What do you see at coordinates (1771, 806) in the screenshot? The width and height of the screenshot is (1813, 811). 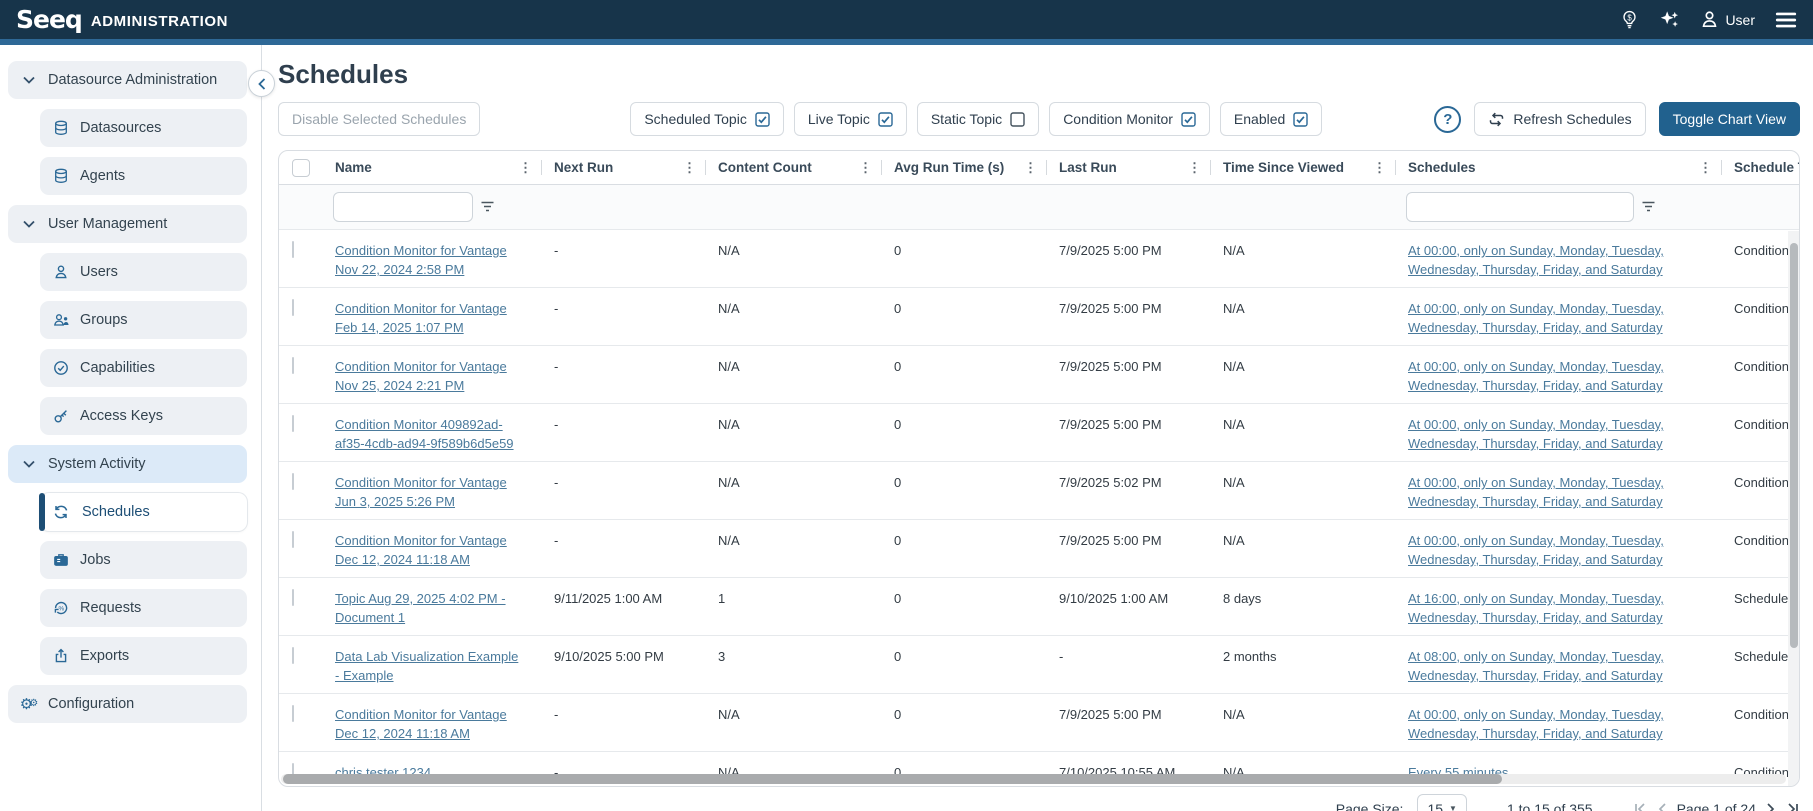 I see `next-page-button` at bounding box center [1771, 806].